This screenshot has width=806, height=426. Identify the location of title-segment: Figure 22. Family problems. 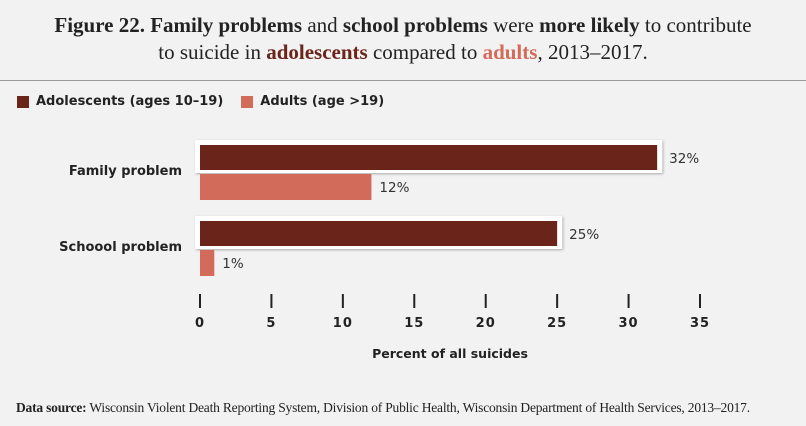
(178, 25).